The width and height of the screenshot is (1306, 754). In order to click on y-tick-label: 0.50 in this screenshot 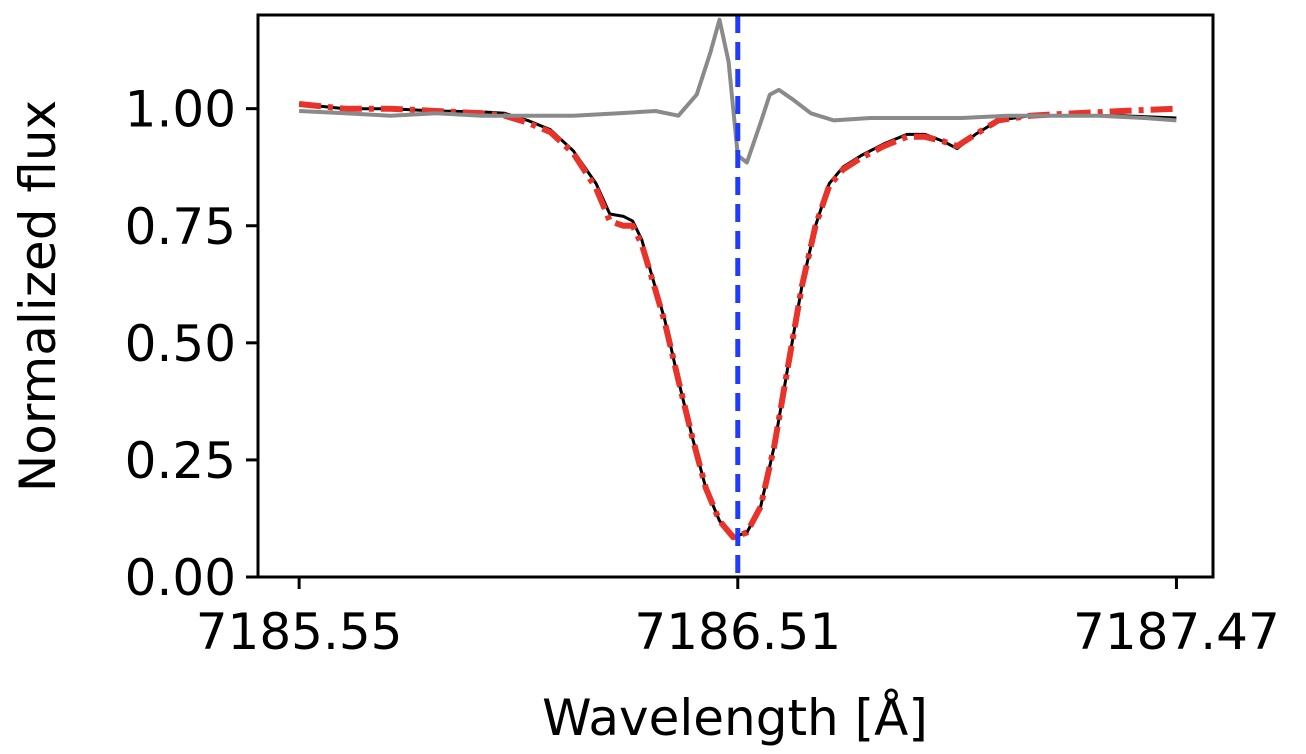, I will do `click(180, 344)`.